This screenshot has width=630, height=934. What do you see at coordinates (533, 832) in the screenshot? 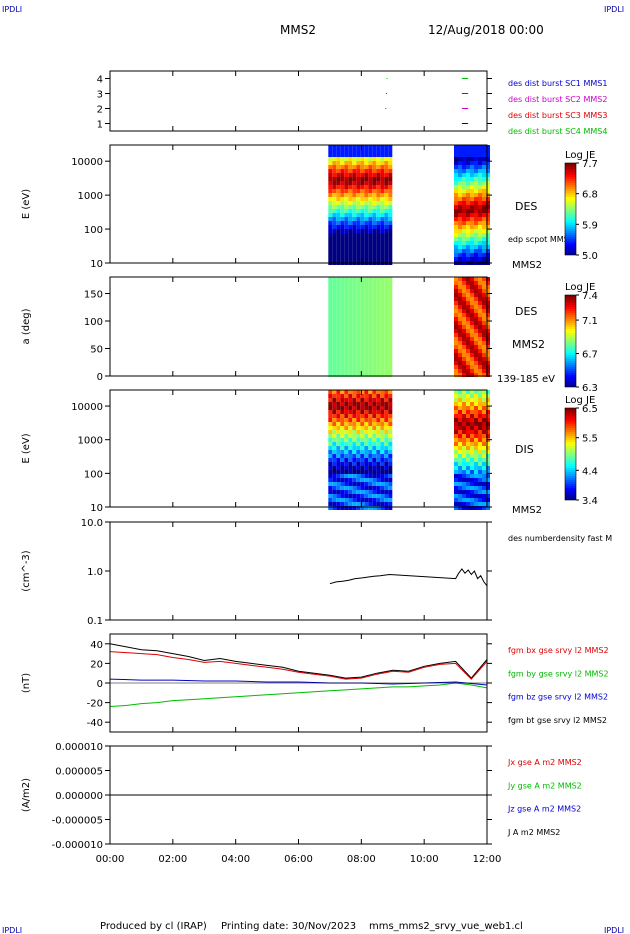
I see `legend-entry: J A m2 MMS2` at bounding box center [533, 832].